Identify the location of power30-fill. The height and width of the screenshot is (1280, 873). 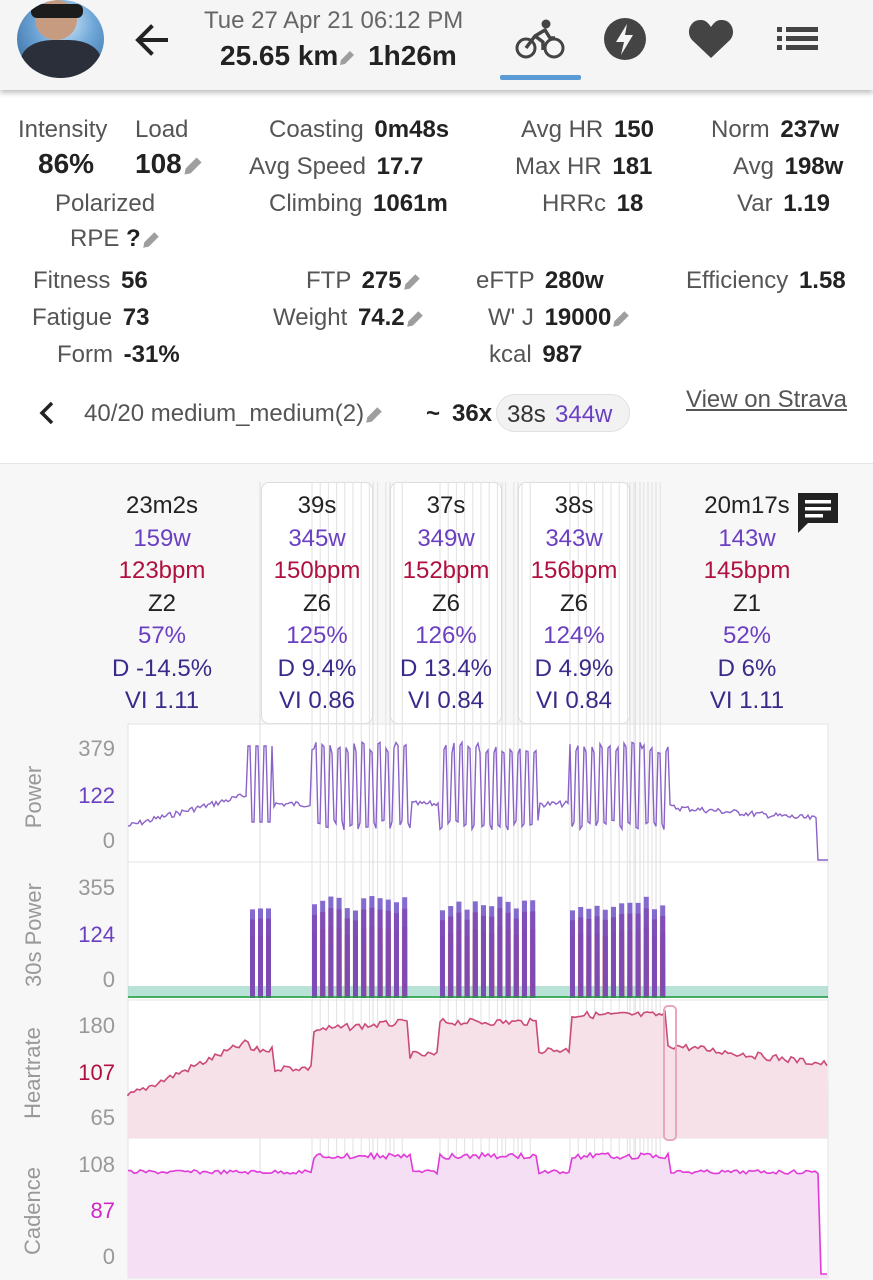
(478, 992).